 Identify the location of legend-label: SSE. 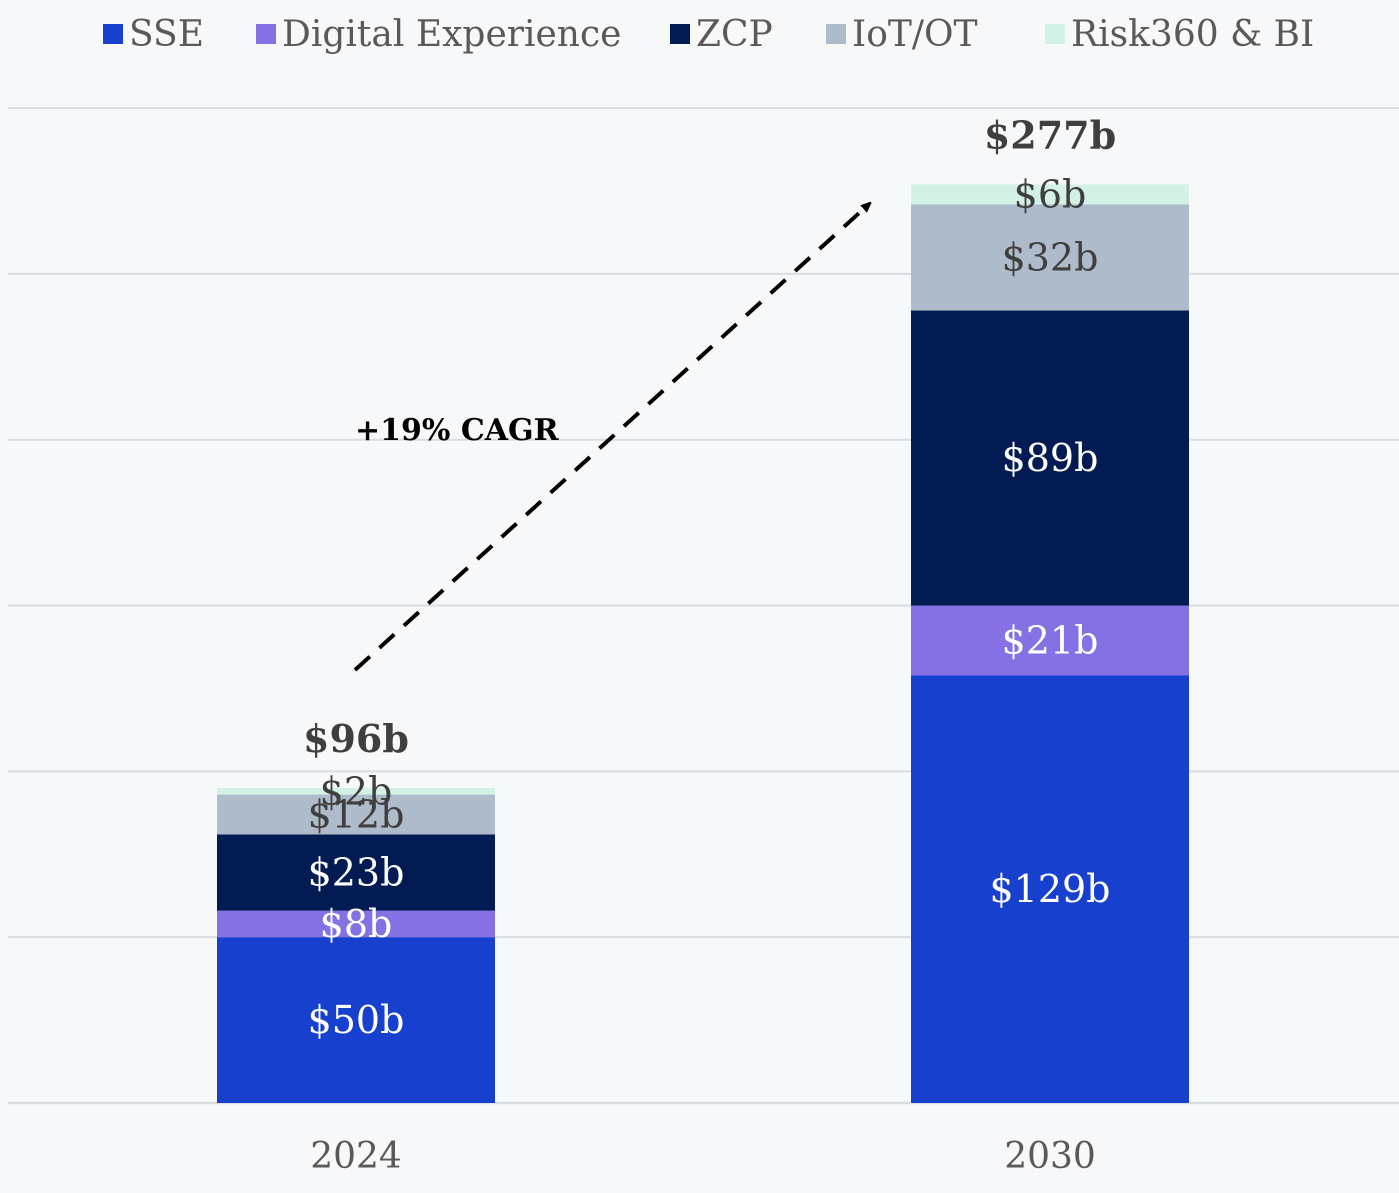
(166, 34).